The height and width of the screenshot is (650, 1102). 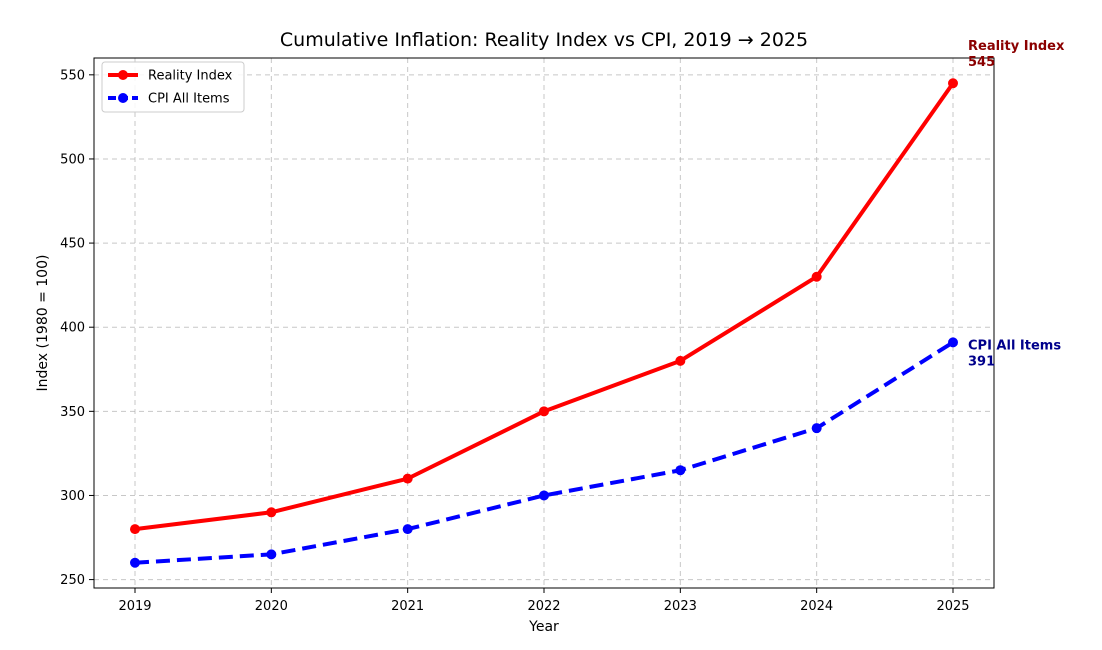 I want to click on x-tick-label: 2022, so click(x=543, y=606).